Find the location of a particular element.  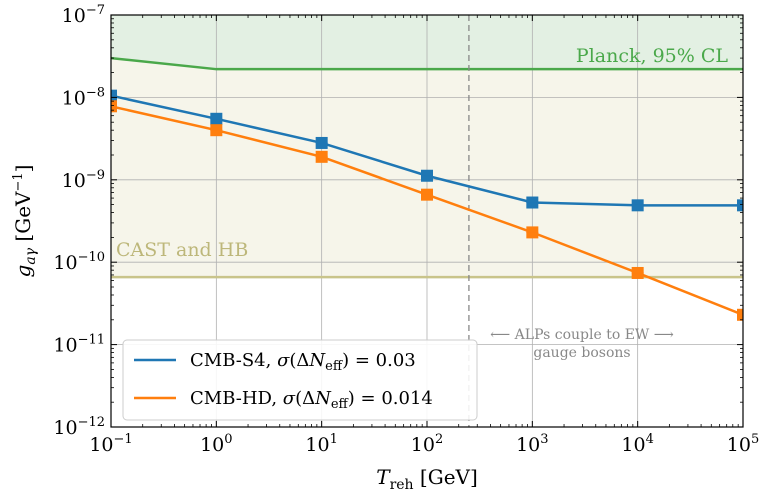

y-tick-labels: 10⁻¹² 10⁻¹¹ 10⁻¹⁰ 10⁻⁹ 10⁻⁸ 10⁻⁷ is located at coordinates (79, 221).